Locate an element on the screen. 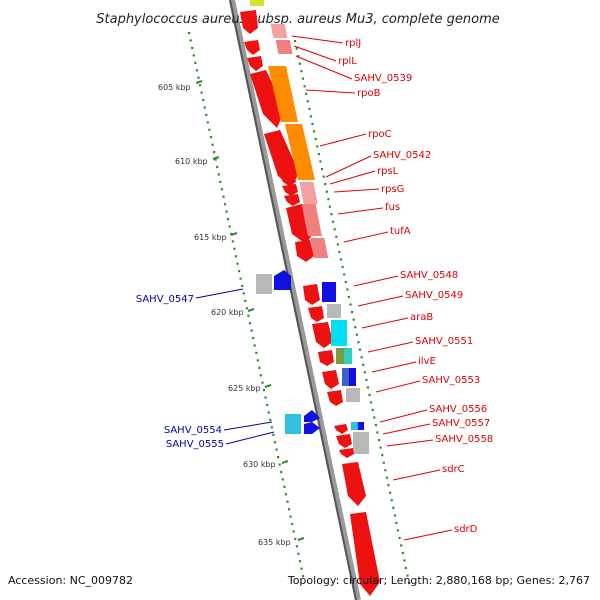 The width and height of the screenshot is (600, 600). gene-ilvE-blue2 is located at coordinates (352, 377).